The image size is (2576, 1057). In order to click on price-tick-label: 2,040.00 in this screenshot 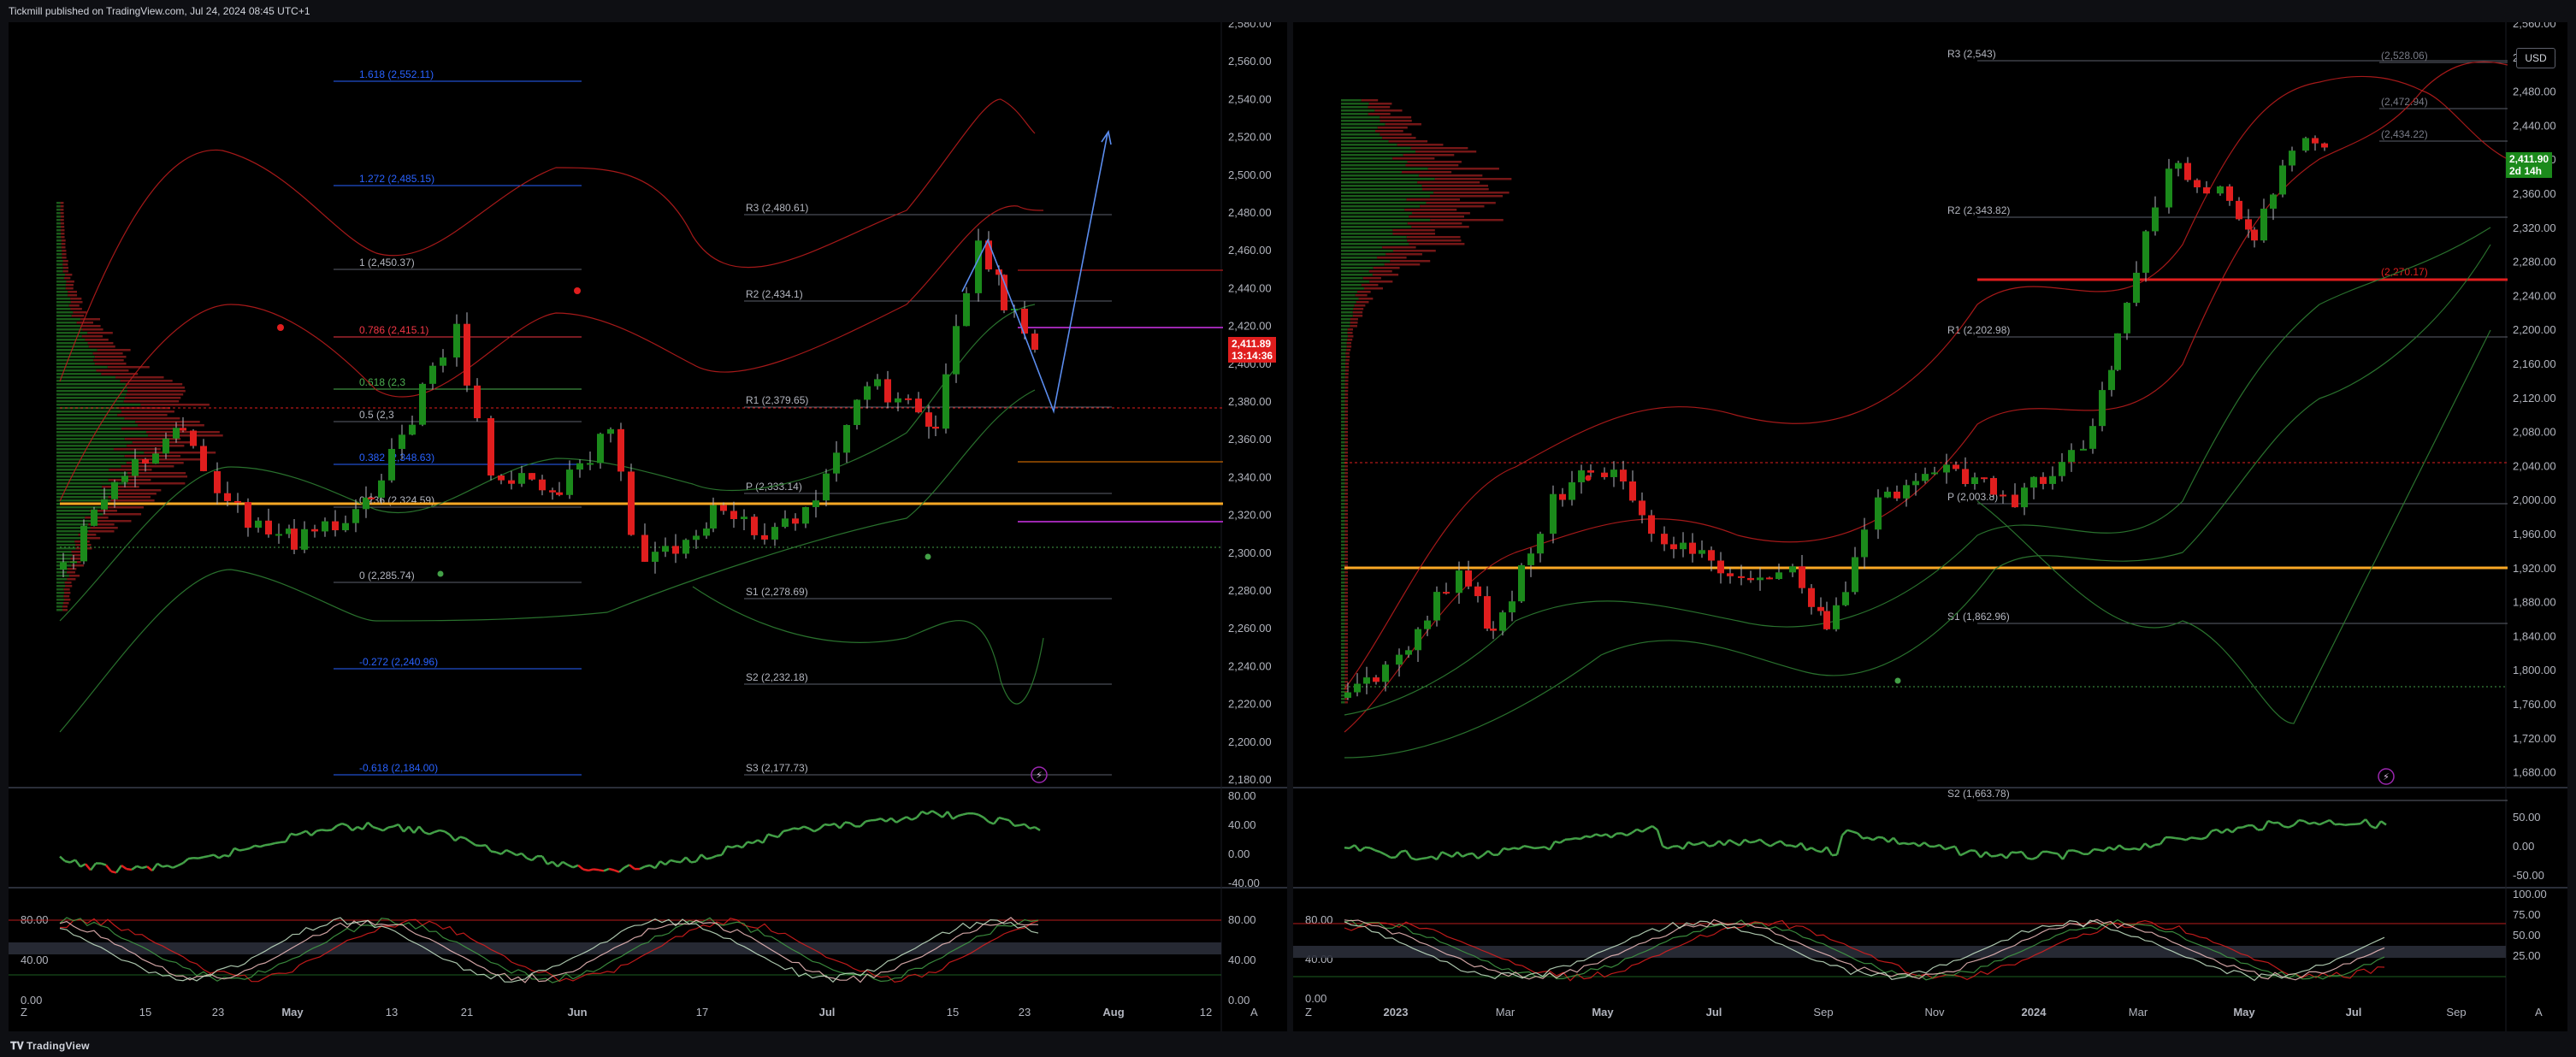, I will do `click(2534, 466)`.